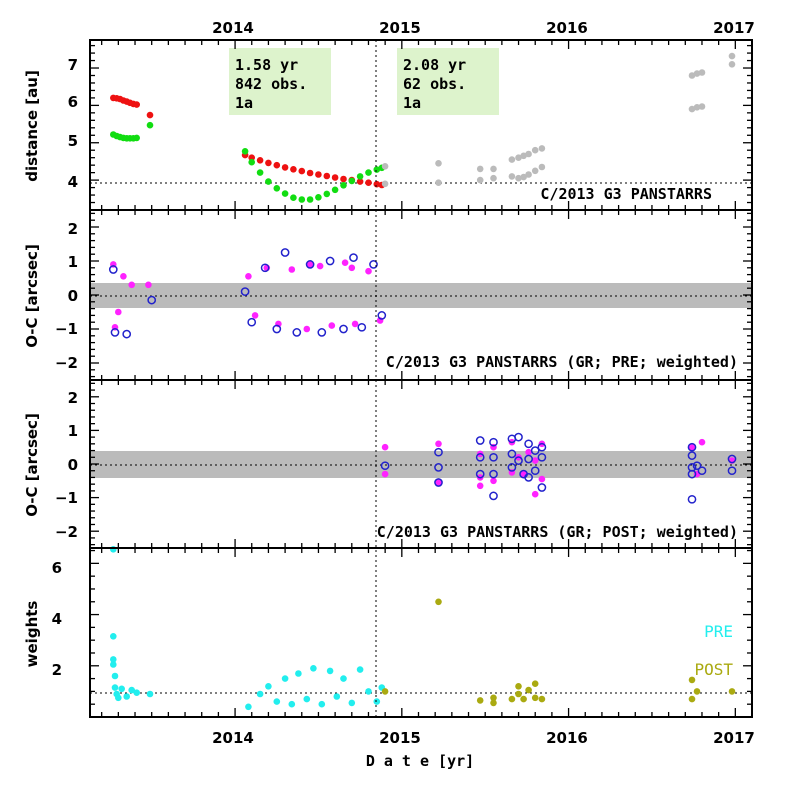  I want to click on distance-infobox-pre, so click(280, 81).